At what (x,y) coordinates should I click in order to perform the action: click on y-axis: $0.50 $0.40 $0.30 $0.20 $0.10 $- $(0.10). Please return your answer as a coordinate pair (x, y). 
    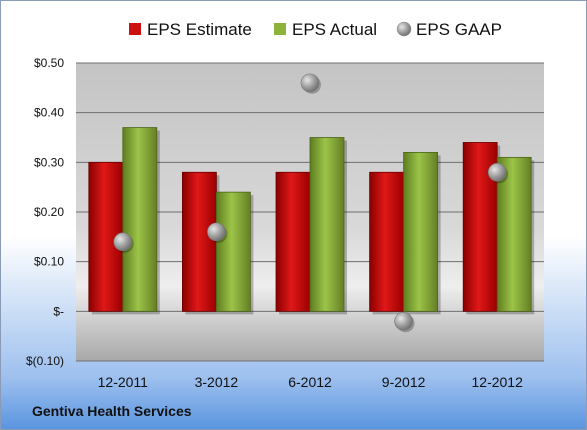
    Looking at the image, I should click on (45, 212).